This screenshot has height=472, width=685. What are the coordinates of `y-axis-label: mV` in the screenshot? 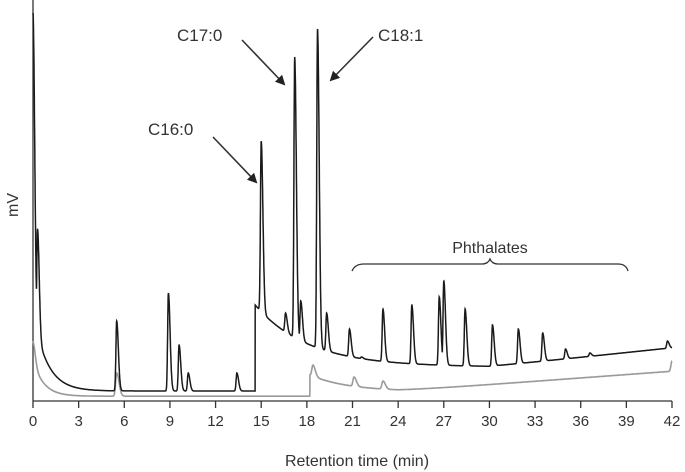 It's located at (13, 205).